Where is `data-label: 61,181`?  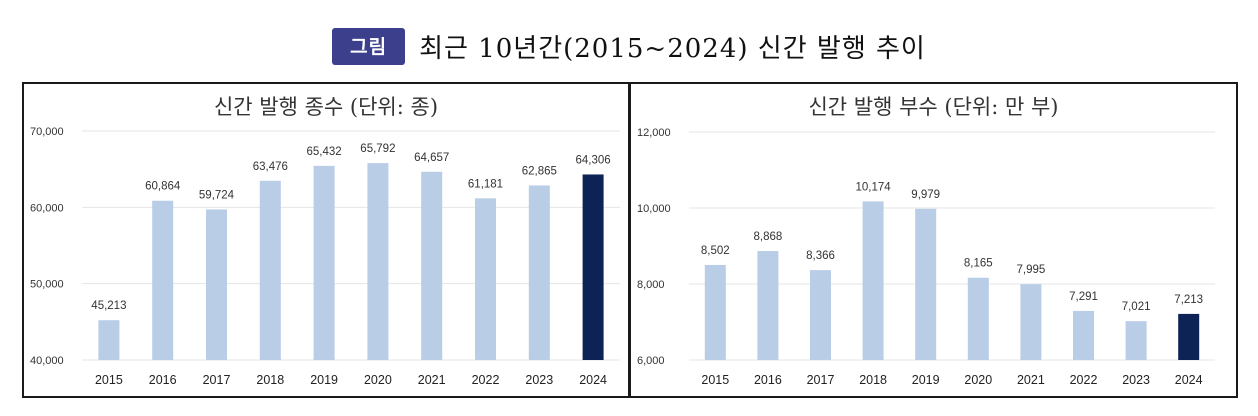 data-label: 61,181 is located at coordinates (485, 184).